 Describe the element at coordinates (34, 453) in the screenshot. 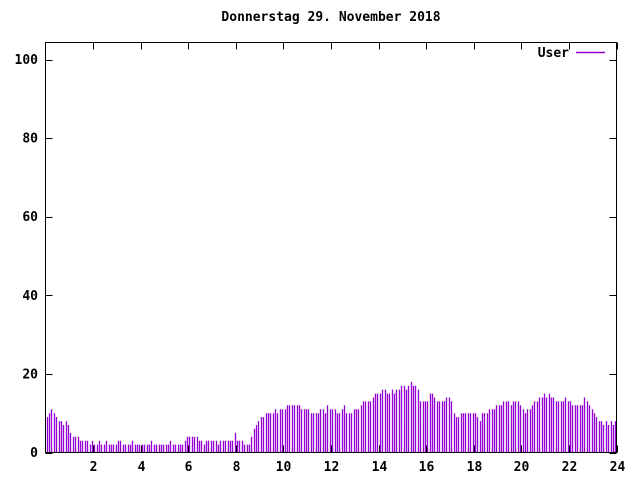

I see `y-axis-tick-label: 0` at that location.